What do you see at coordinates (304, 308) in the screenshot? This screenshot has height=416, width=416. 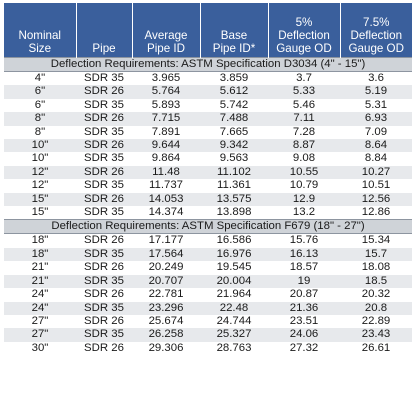 I see `cell-5-percent-gauge-od: 21.36` at bounding box center [304, 308].